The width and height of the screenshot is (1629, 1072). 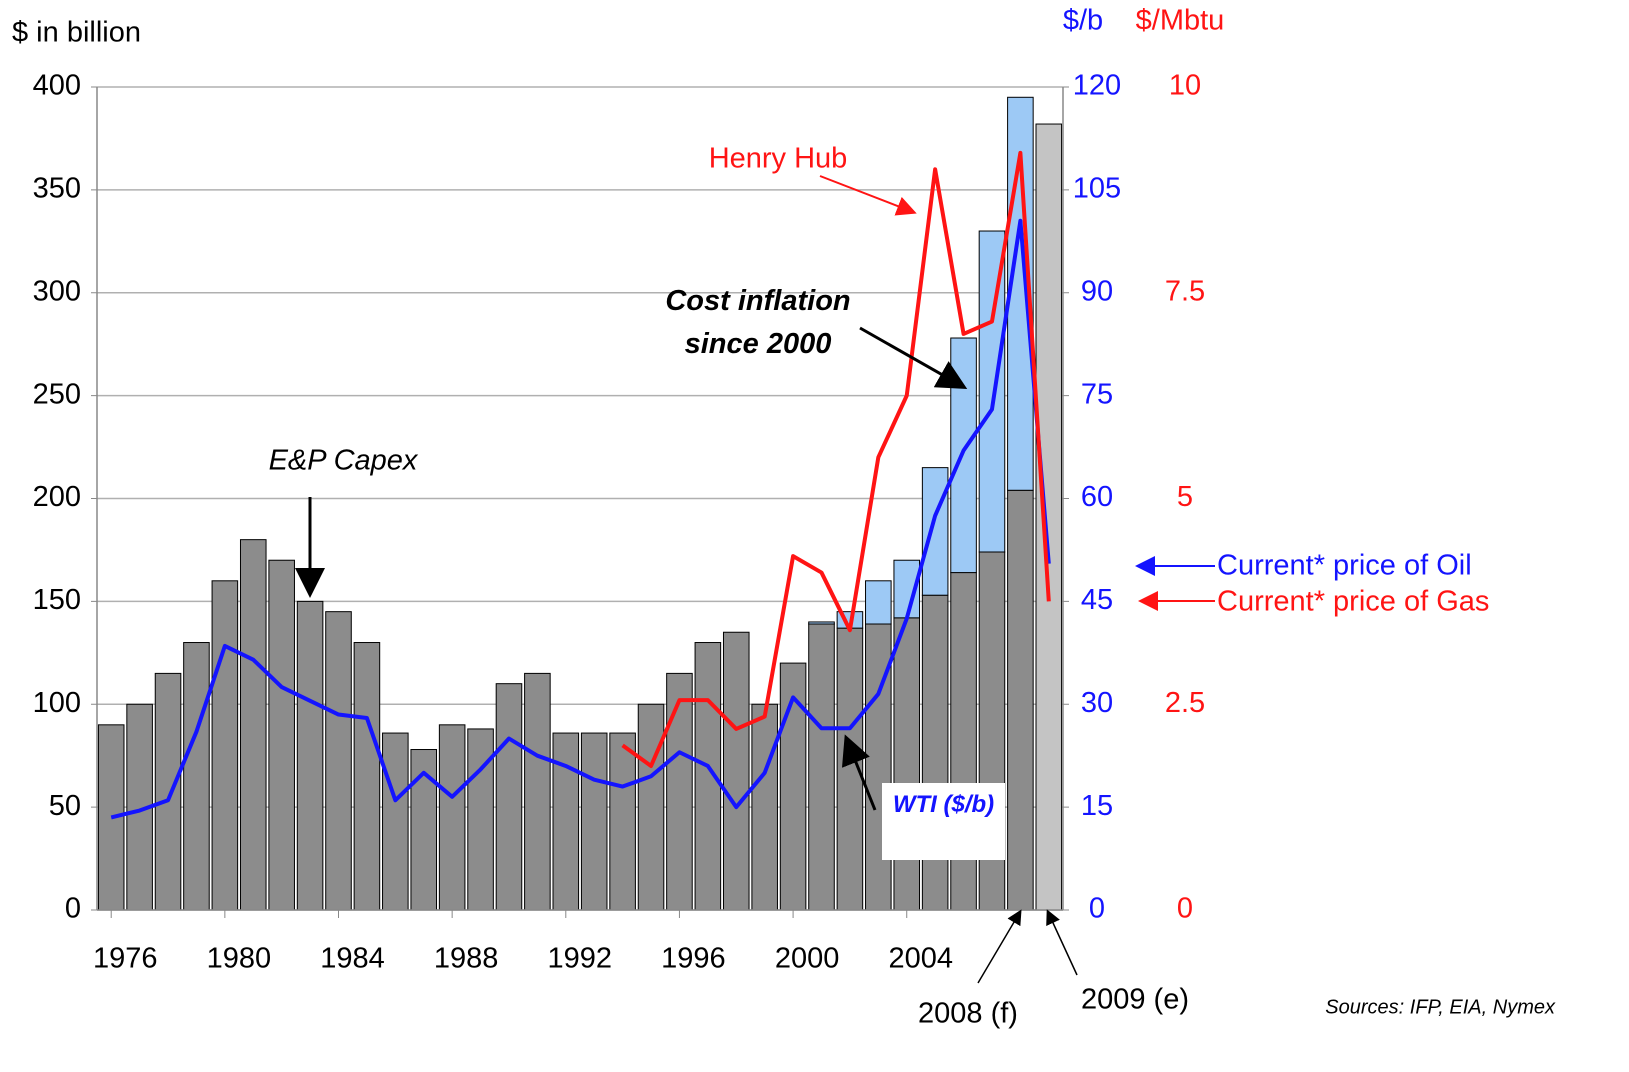 I want to click on y3-tick-label: 5, so click(x=1185, y=497).